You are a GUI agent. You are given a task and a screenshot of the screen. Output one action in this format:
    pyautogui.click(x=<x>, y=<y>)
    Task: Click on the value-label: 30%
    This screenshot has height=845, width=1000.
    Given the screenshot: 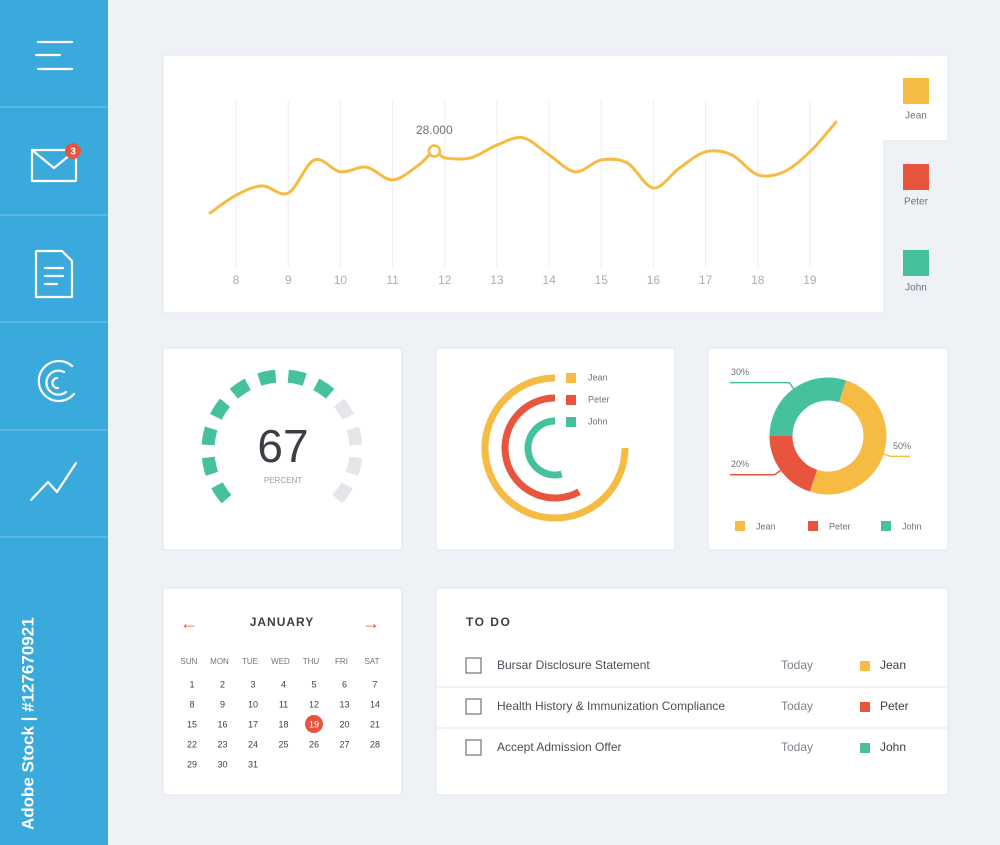 What is the action you would take?
    pyautogui.click(x=740, y=372)
    